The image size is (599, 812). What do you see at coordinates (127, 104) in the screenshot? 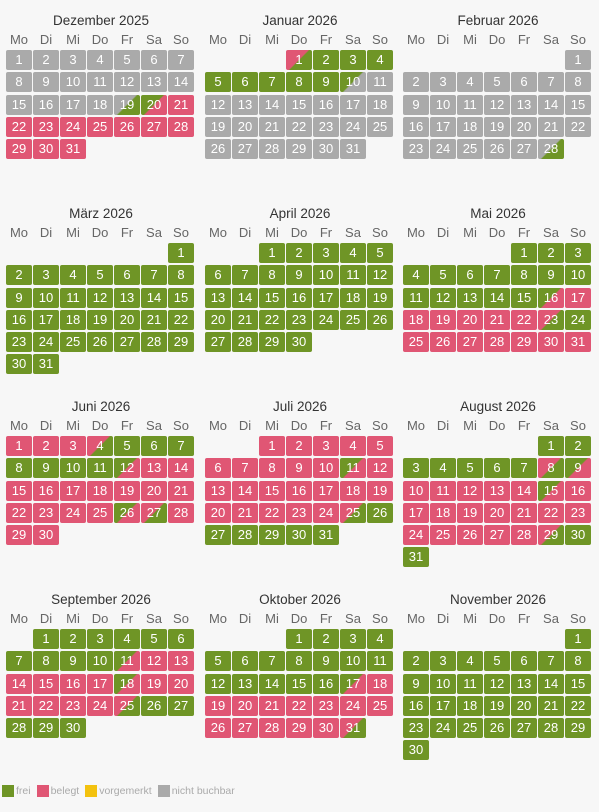
I see `day-cell: 19` at bounding box center [127, 104].